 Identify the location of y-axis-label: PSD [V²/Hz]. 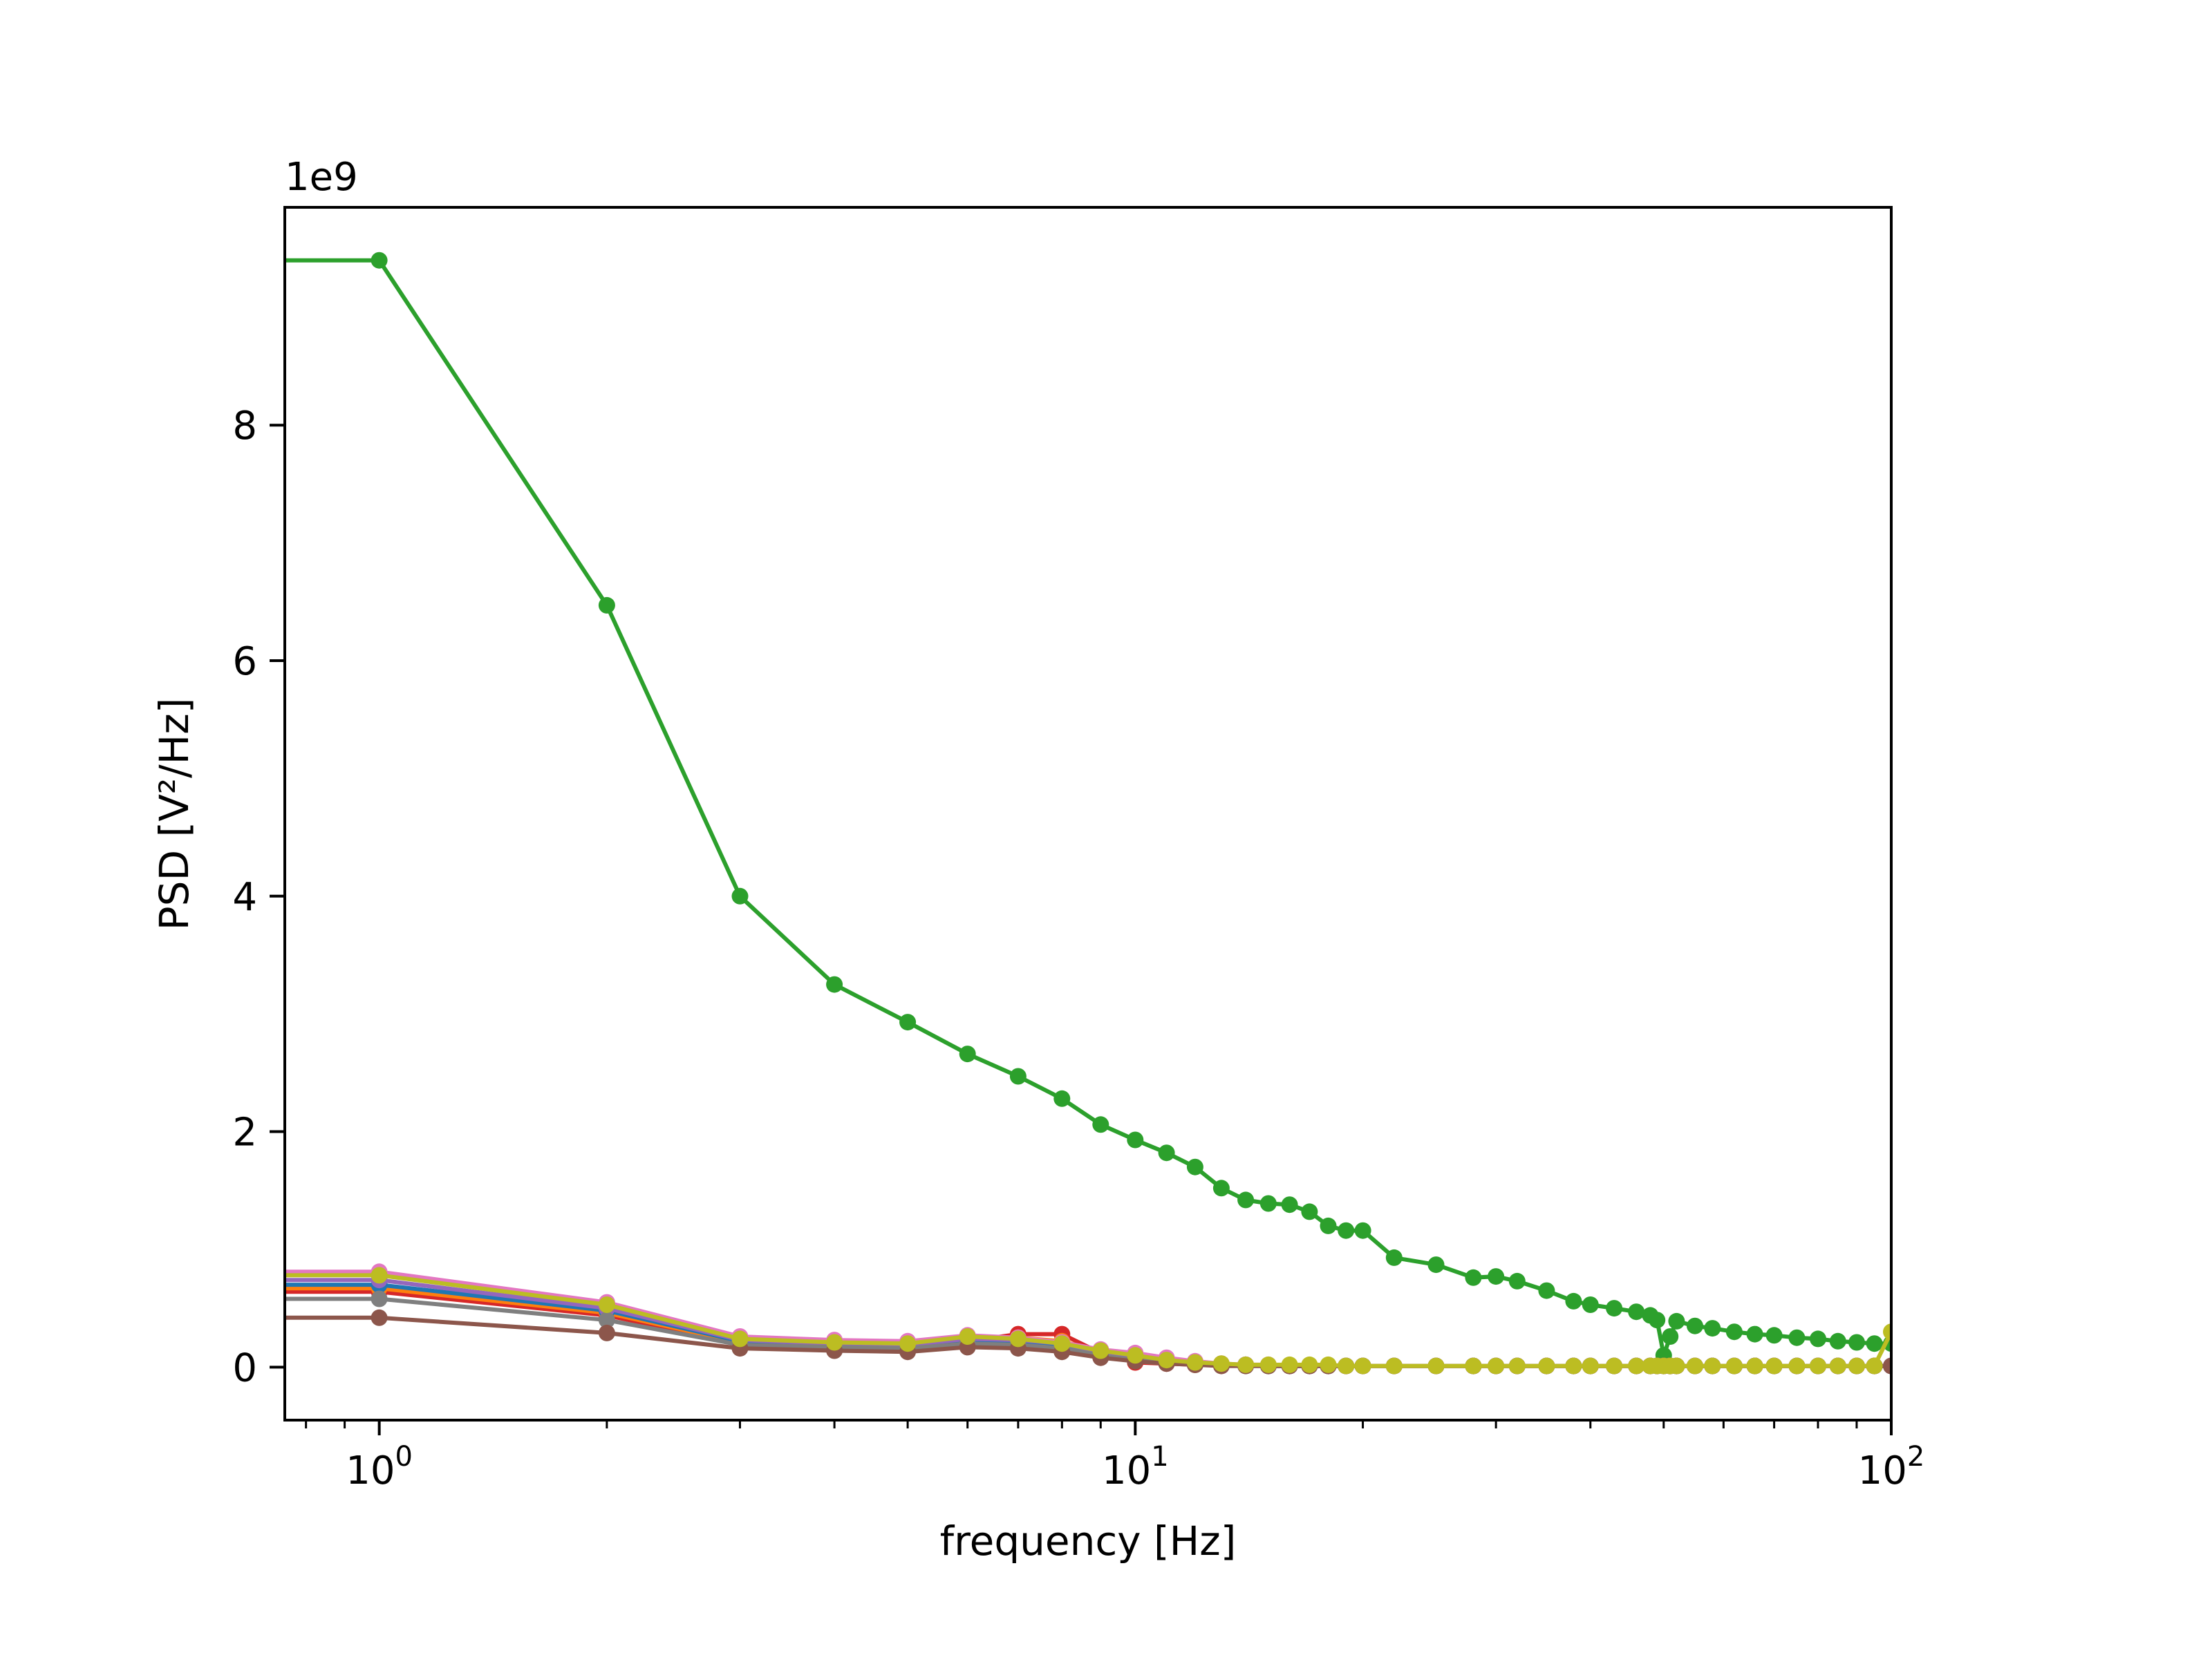
(174, 815).